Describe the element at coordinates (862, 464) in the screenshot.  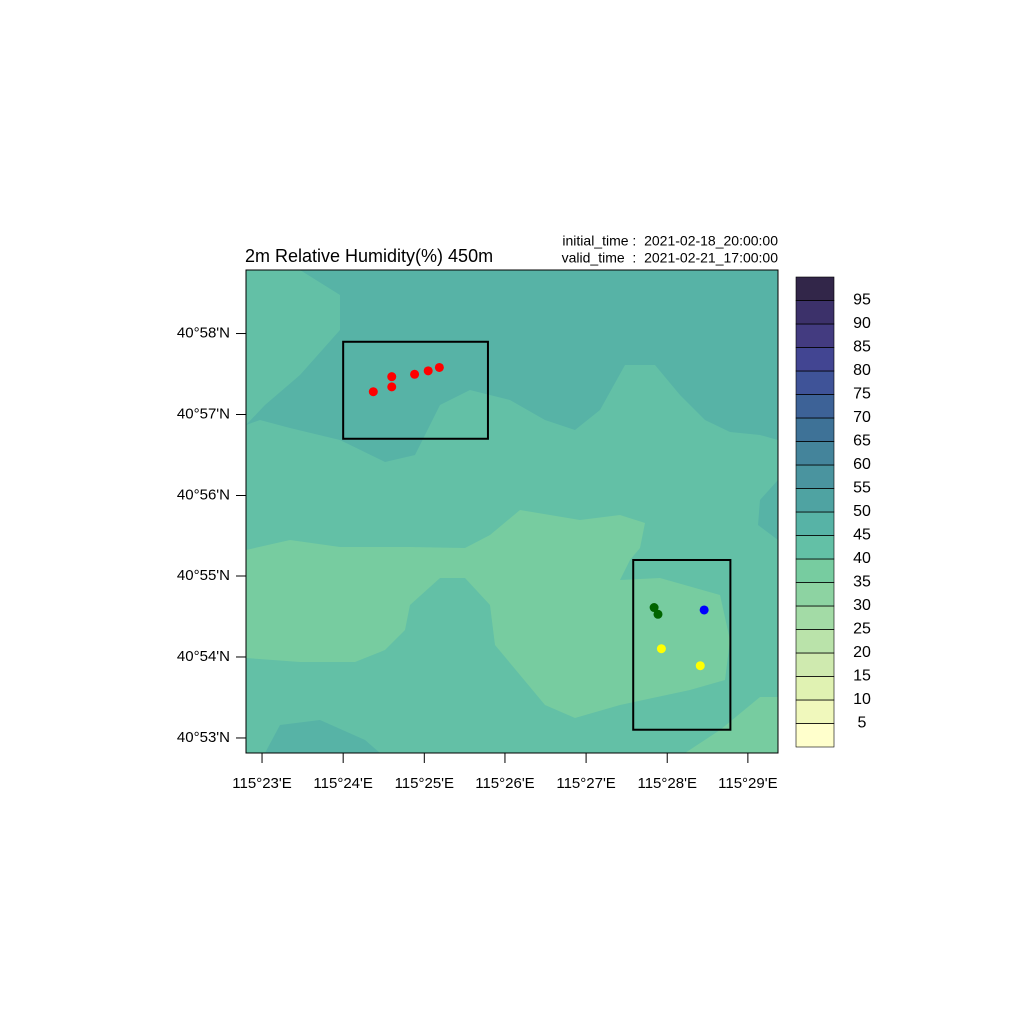
I see `colorbar-label: 60` at that location.